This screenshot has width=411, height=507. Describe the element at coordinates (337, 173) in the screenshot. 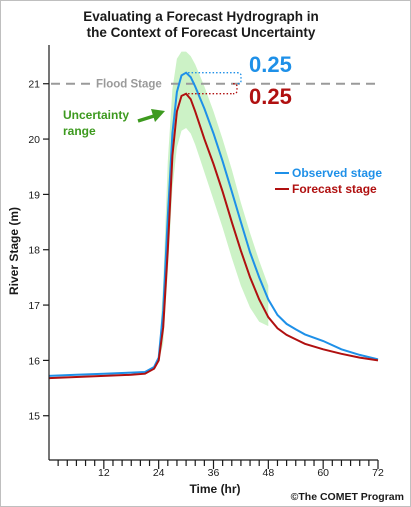

I see `legend-observed-label: Observed stage` at that location.